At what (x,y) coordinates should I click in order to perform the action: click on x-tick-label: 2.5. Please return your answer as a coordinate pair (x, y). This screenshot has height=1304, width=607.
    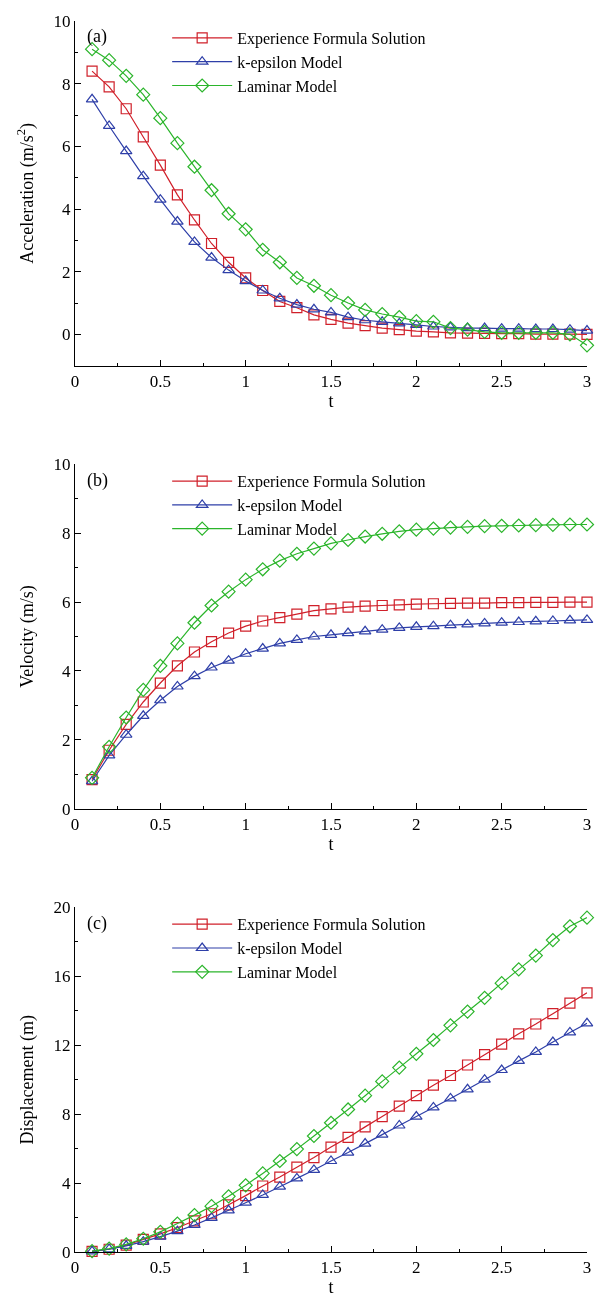
    Looking at the image, I should click on (502, 382).